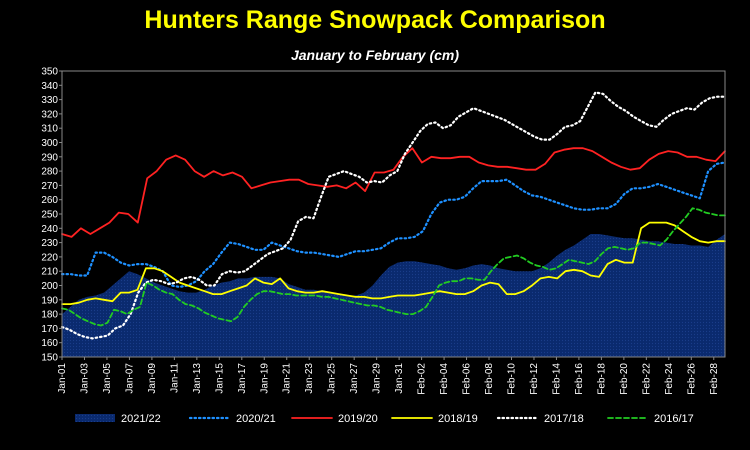 Image resolution: width=750 pixels, height=450 pixels. What do you see at coordinates (49, 186) in the screenshot?
I see `y-tick-label: 270` at bounding box center [49, 186].